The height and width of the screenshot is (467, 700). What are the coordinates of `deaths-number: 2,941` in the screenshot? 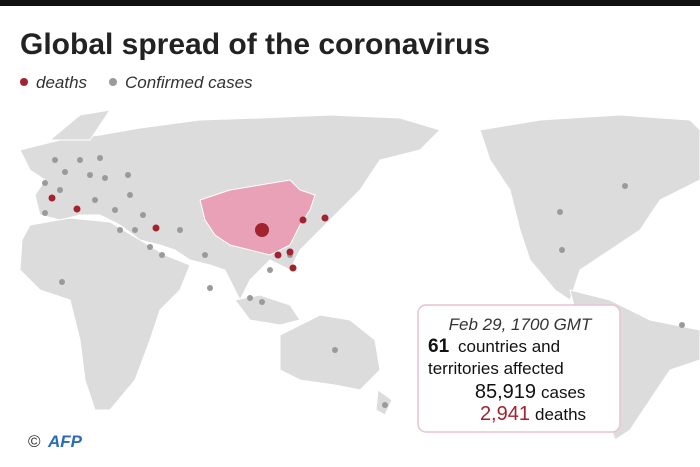 It's located at (505, 414).